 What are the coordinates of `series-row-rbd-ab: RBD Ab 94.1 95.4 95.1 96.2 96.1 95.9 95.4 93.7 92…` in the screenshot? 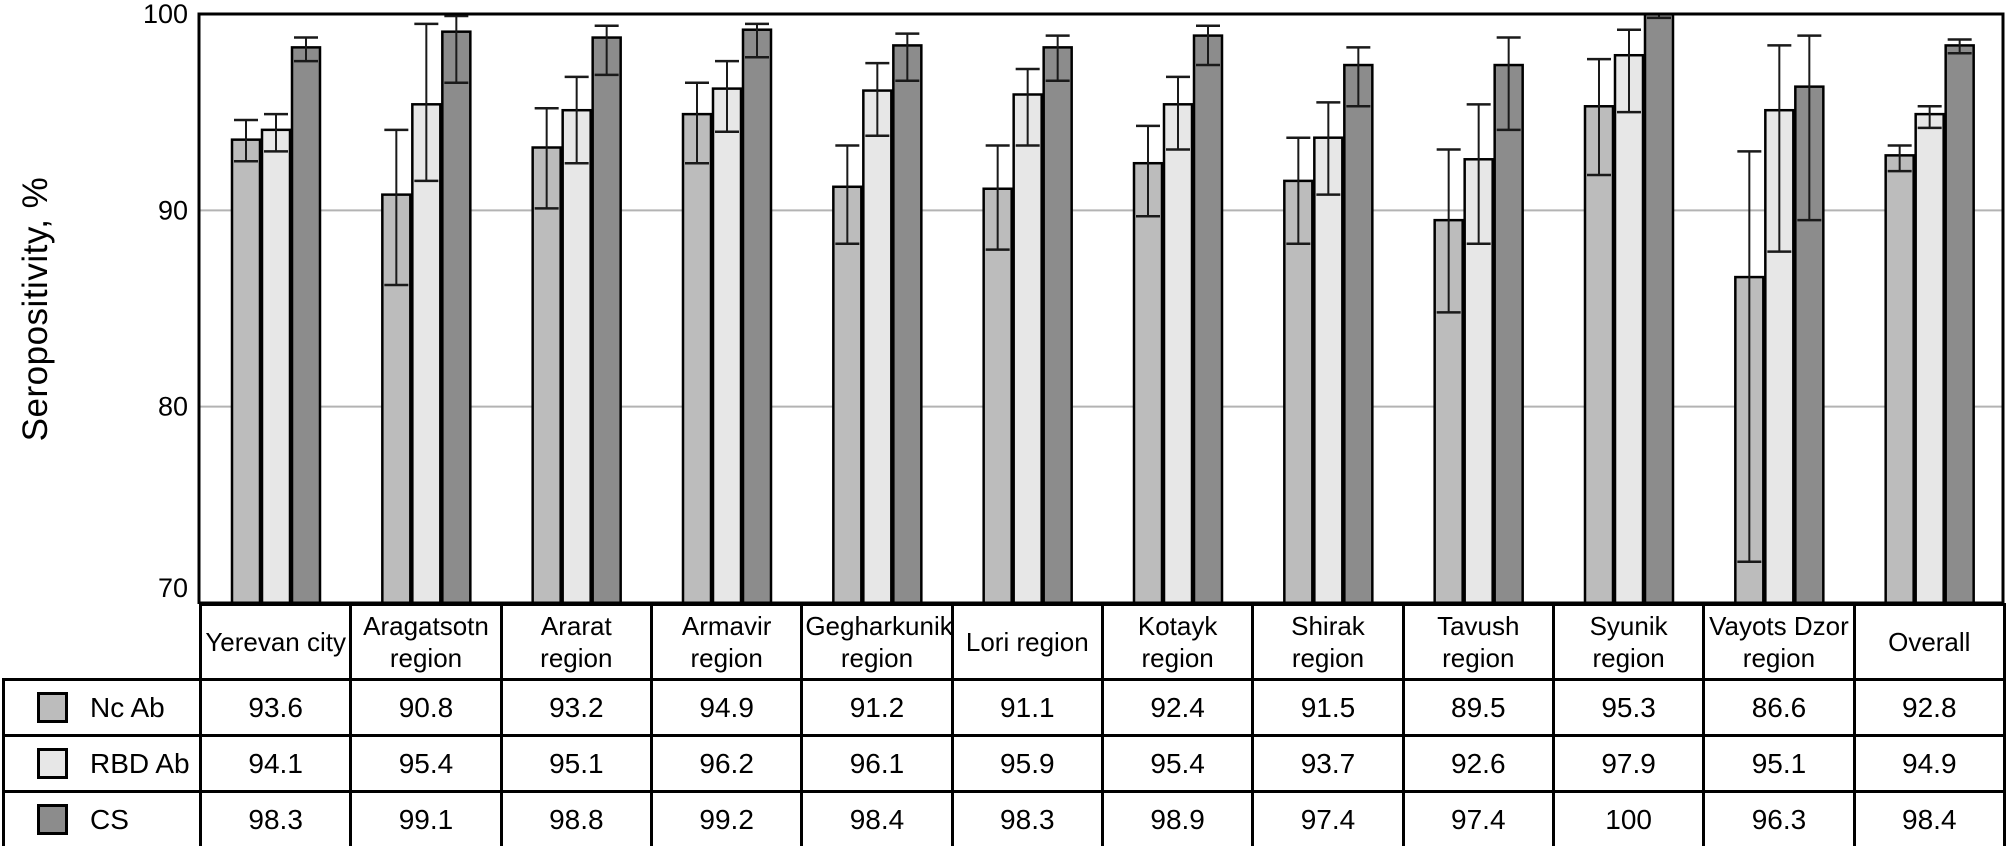 It's located at (1004, 763).